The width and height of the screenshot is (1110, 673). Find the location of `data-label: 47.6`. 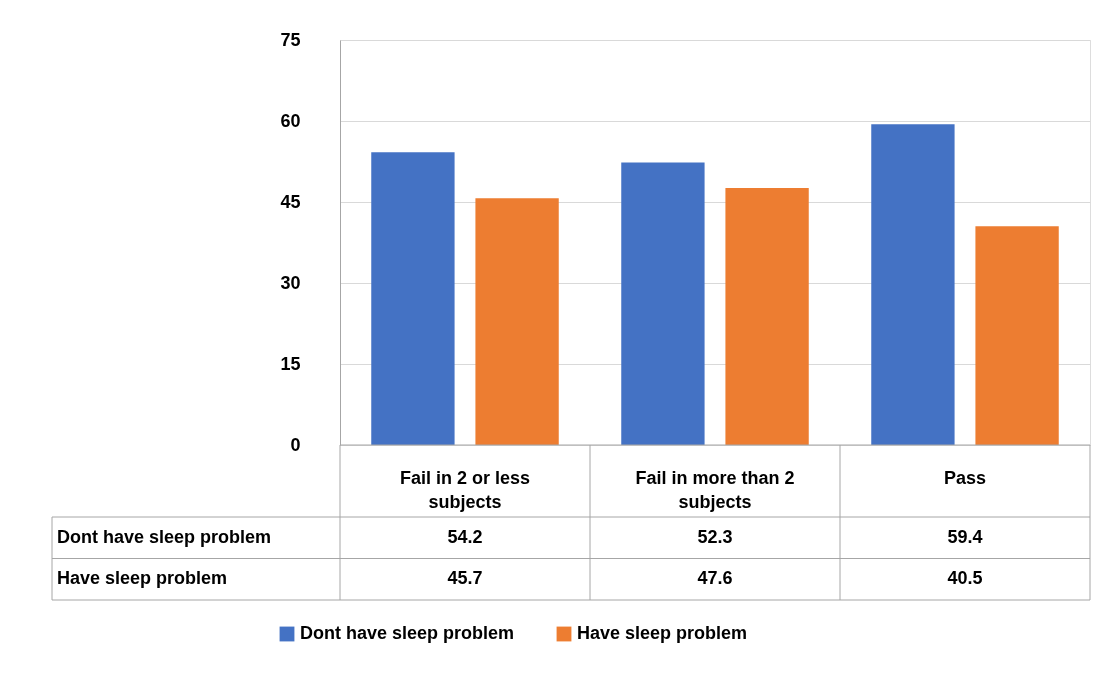

data-label: 47.6 is located at coordinates (715, 578).